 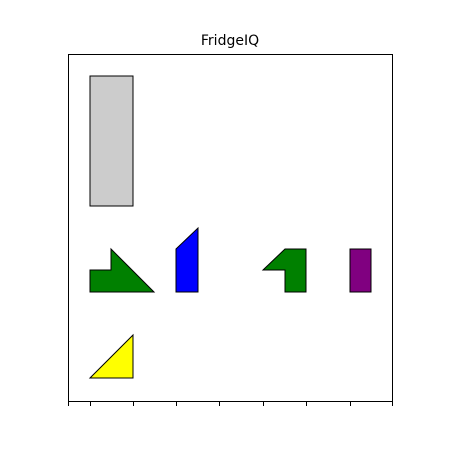 What do you see at coordinates (111, 141) in the screenshot?
I see `grey-rectangle-piece` at bounding box center [111, 141].